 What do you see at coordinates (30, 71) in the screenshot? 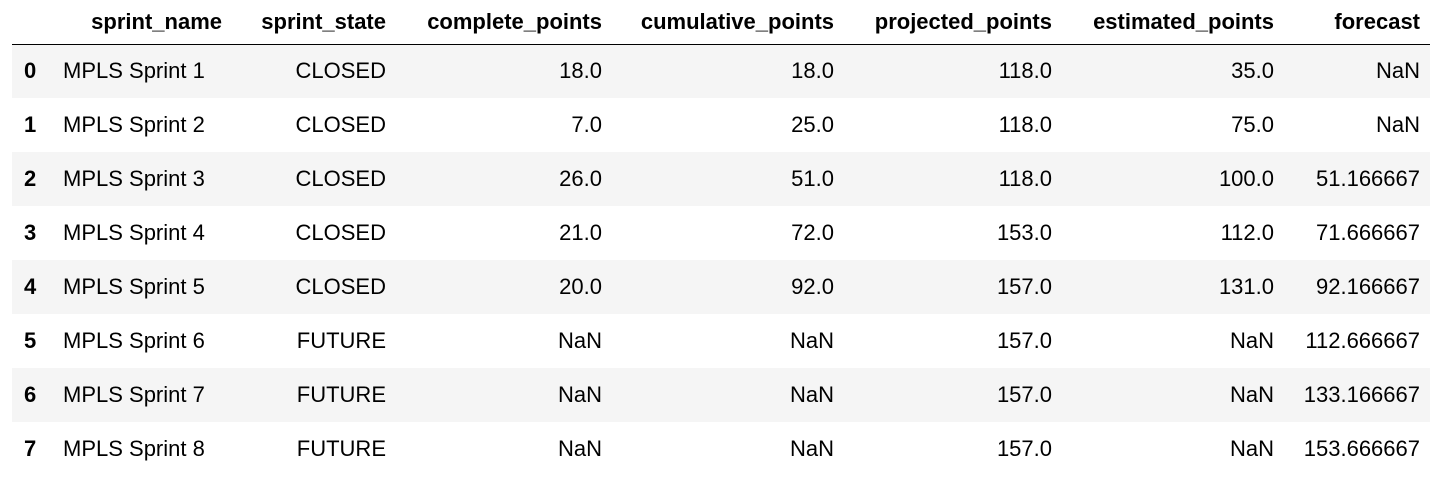
I see `row-index: 0` at bounding box center [30, 71].